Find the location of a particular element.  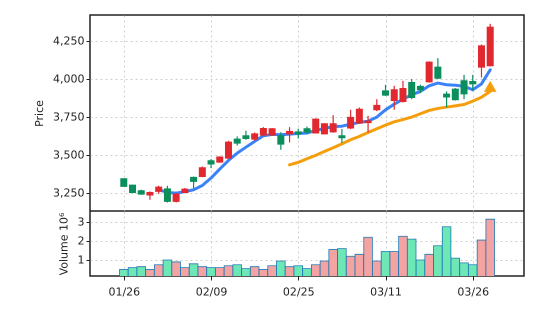

y-tick-label: 3,250 is located at coordinates (68, 193).